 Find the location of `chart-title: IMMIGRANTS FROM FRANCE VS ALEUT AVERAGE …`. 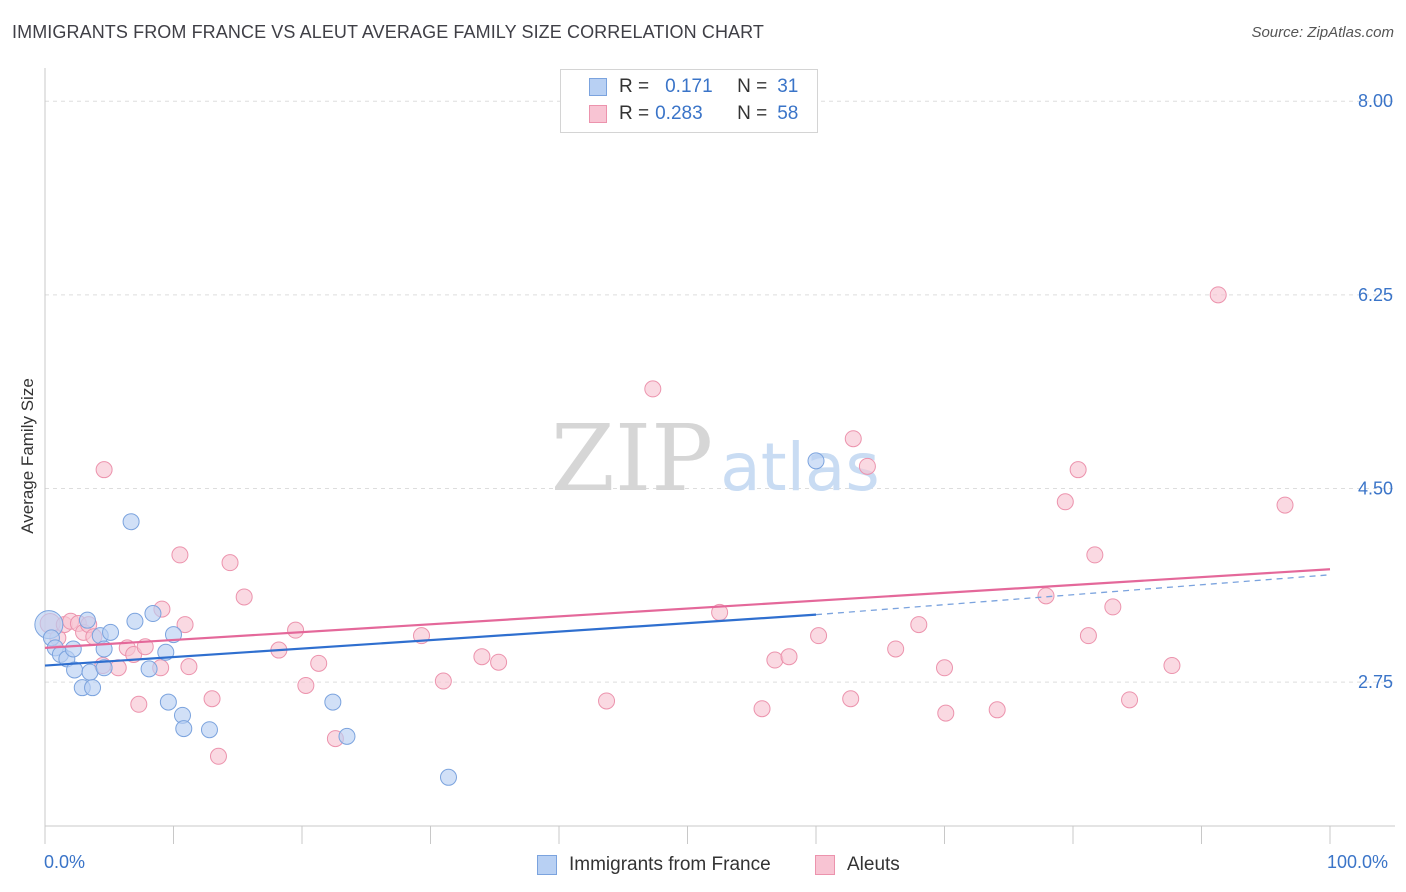

chart-title: IMMIGRANTS FROM FRANCE VS ALEUT AVERAGE … is located at coordinates (388, 32).